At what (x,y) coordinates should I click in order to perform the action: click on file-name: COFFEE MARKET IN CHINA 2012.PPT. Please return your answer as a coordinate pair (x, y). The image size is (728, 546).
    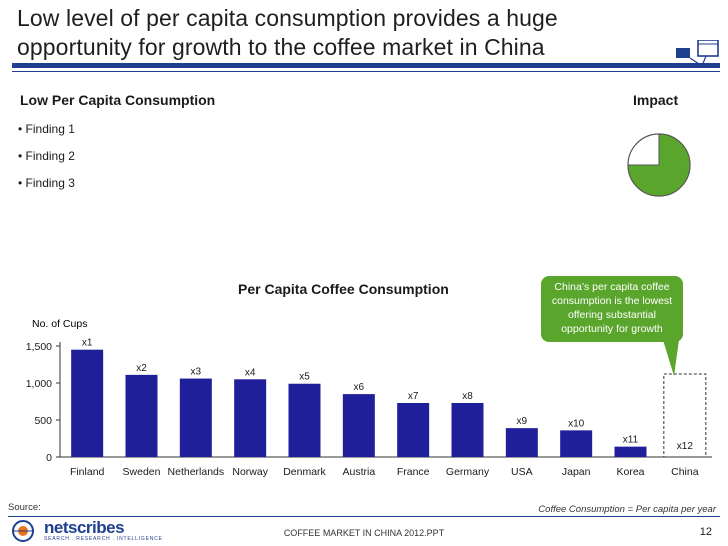
    Looking at the image, I should click on (364, 533).